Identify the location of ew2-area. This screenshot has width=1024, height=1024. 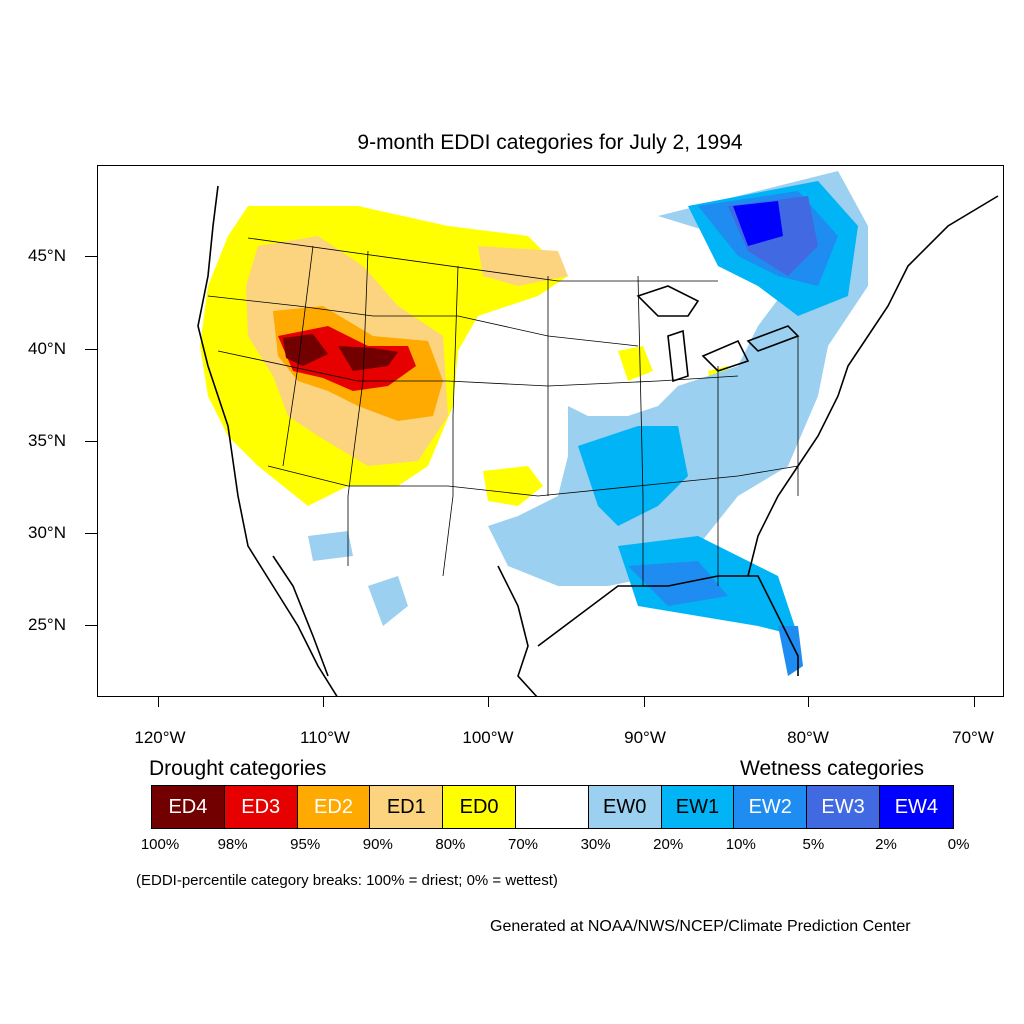
(790, 651).